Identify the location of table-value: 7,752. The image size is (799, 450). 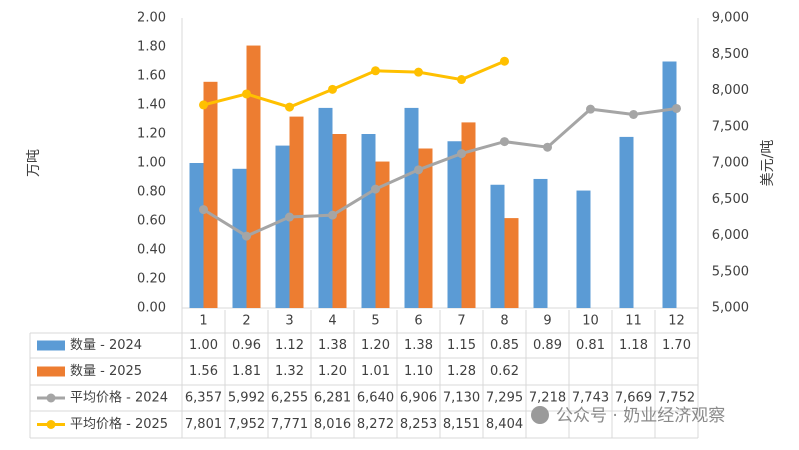
(676, 398).